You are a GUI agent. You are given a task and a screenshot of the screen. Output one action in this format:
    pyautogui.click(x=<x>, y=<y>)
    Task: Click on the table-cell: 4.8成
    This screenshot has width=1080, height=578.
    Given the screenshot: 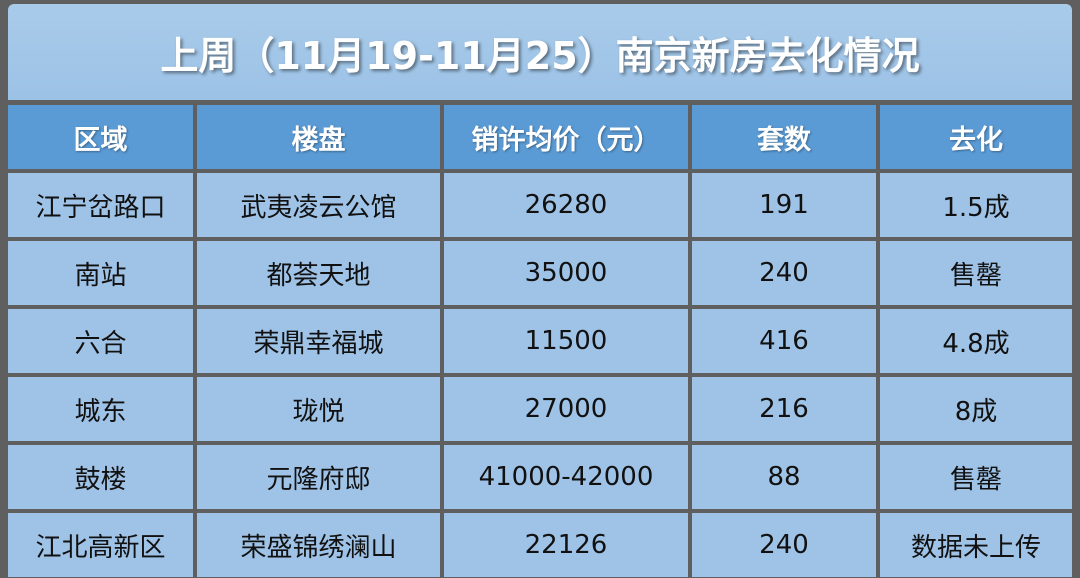 What is the action you would take?
    pyautogui.click(x=976, y=341)
    